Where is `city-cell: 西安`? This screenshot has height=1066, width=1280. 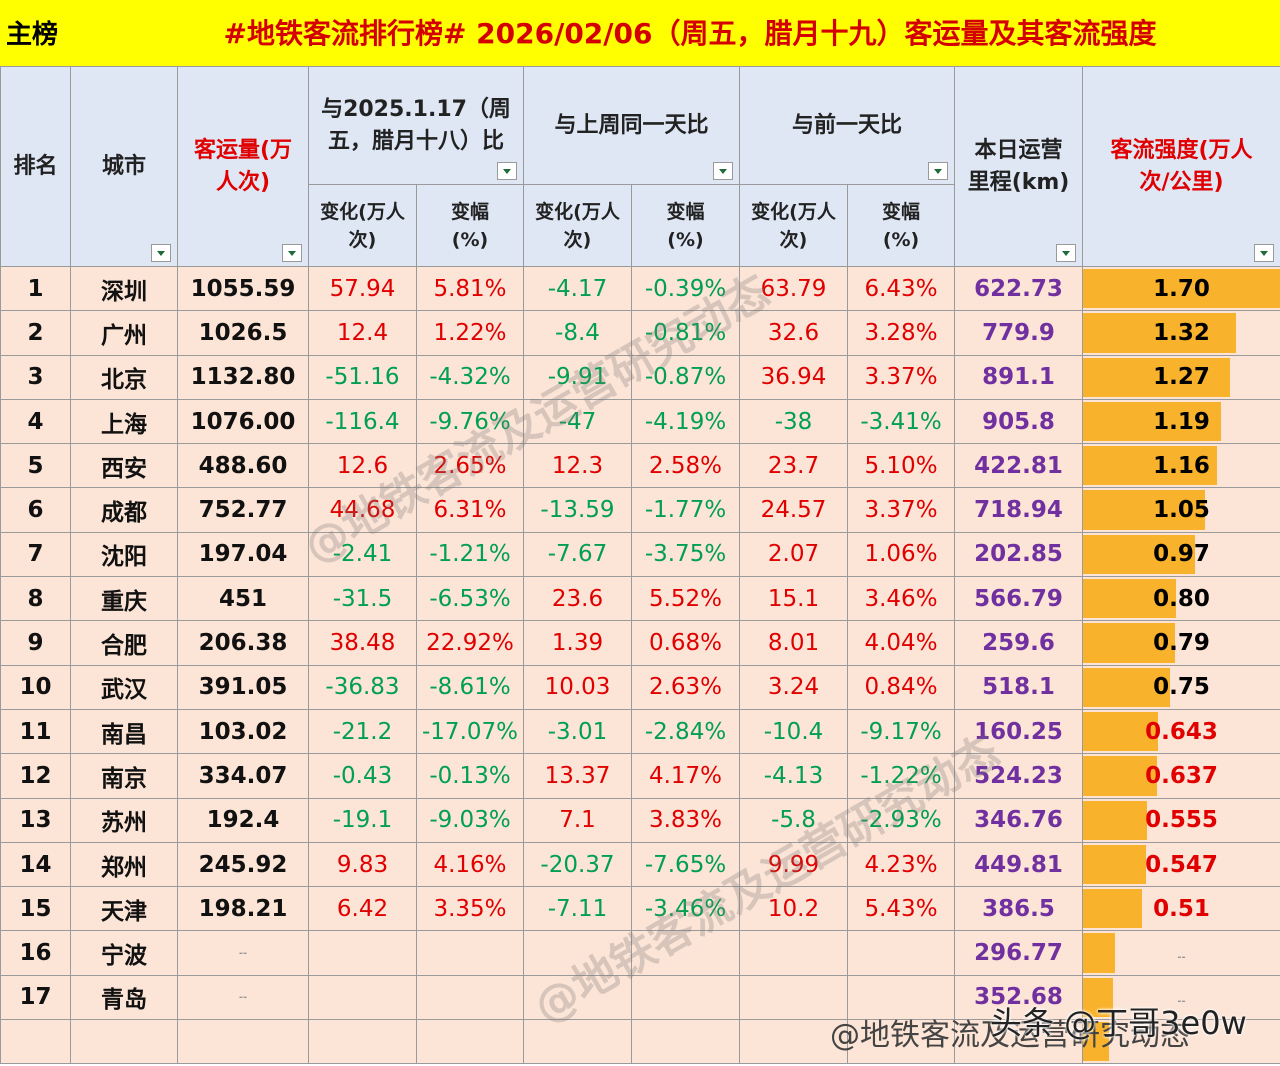
city-cell: 西安 is located at coordinates (124, 466).